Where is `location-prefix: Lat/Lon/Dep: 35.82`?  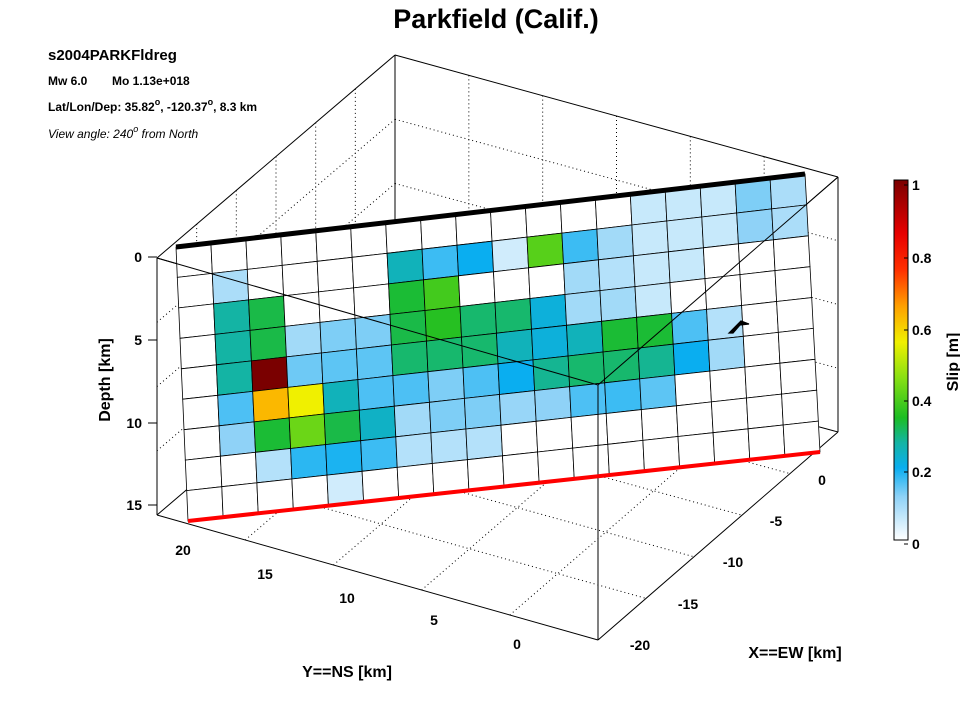
location-prefix: Lat/Lon/Dep: 35.82 is located at coordinates (101, 107).